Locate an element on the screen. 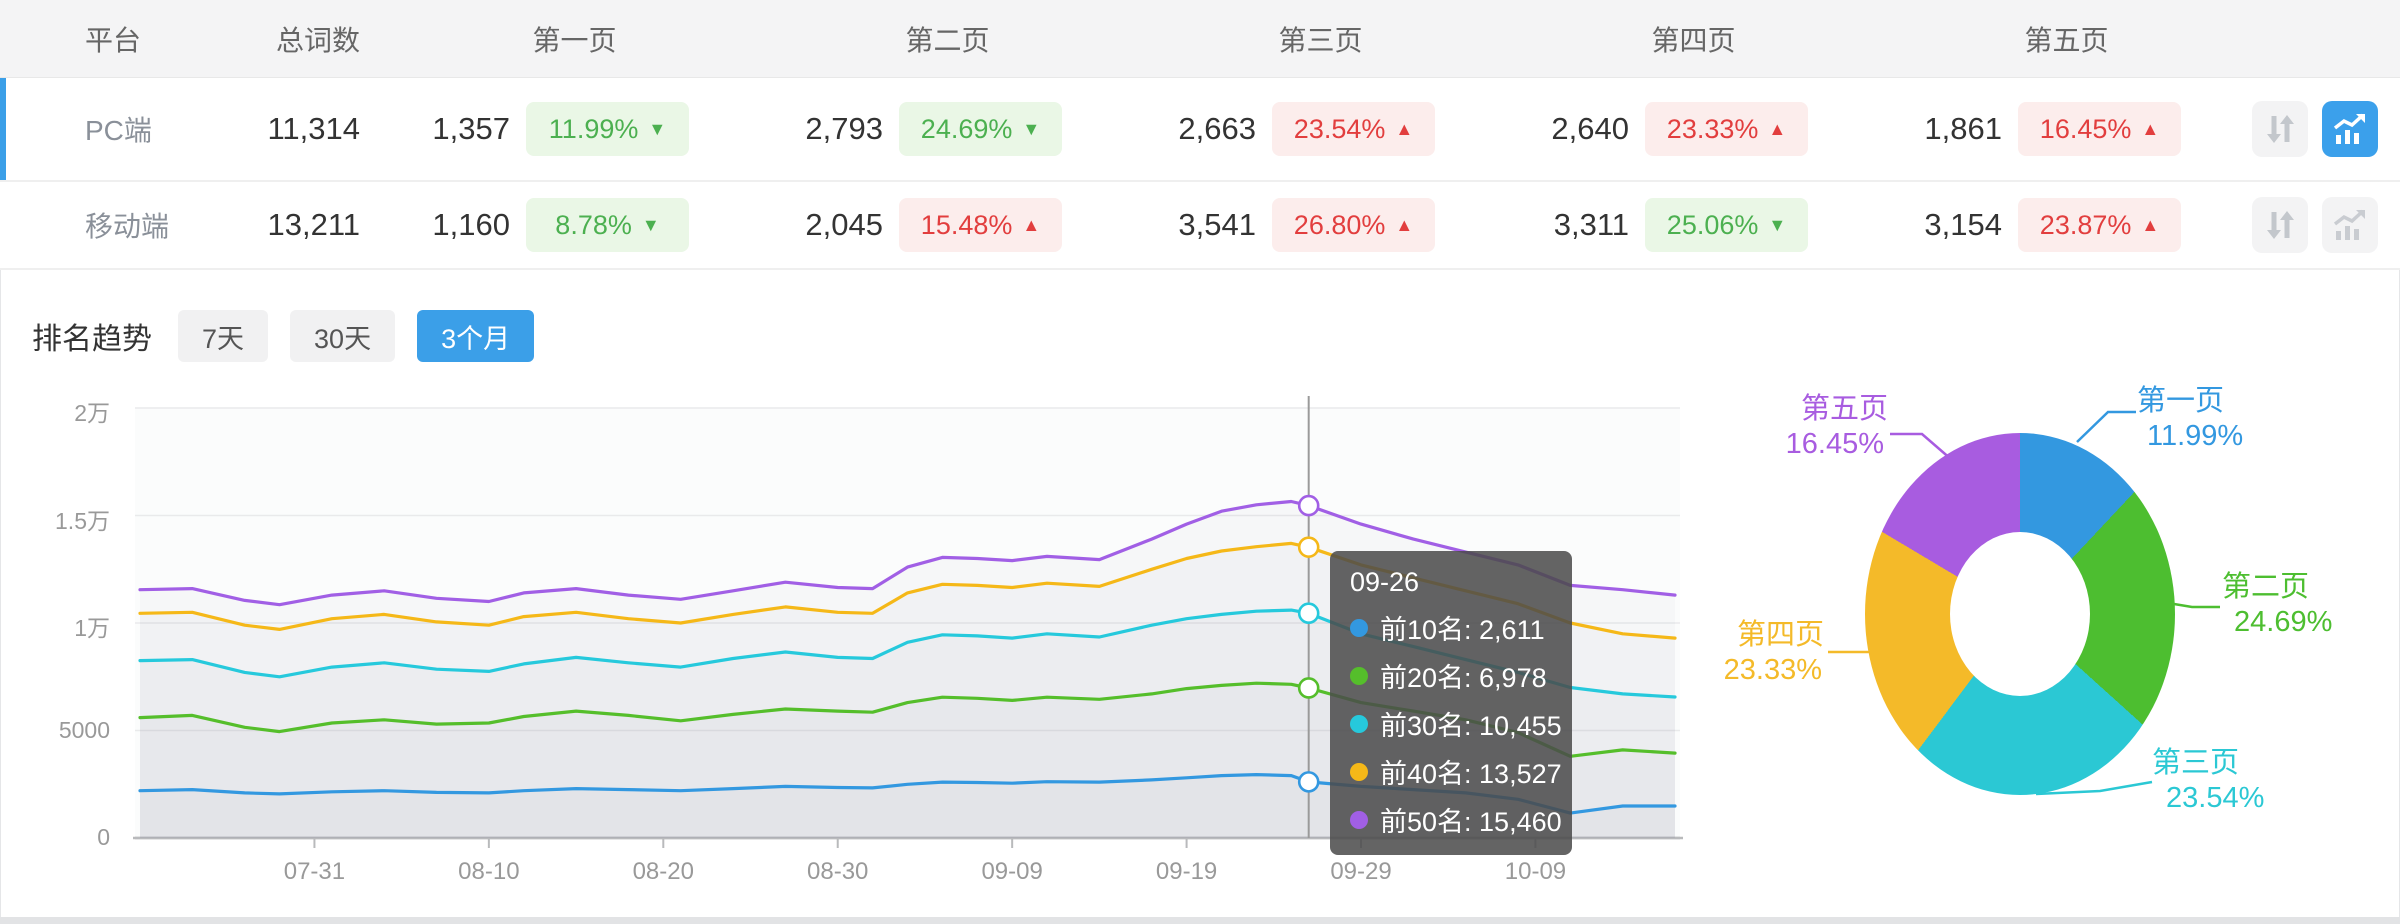  page1-cell: 1,357 11.99% ▼ is located at coordinates (546, 129).